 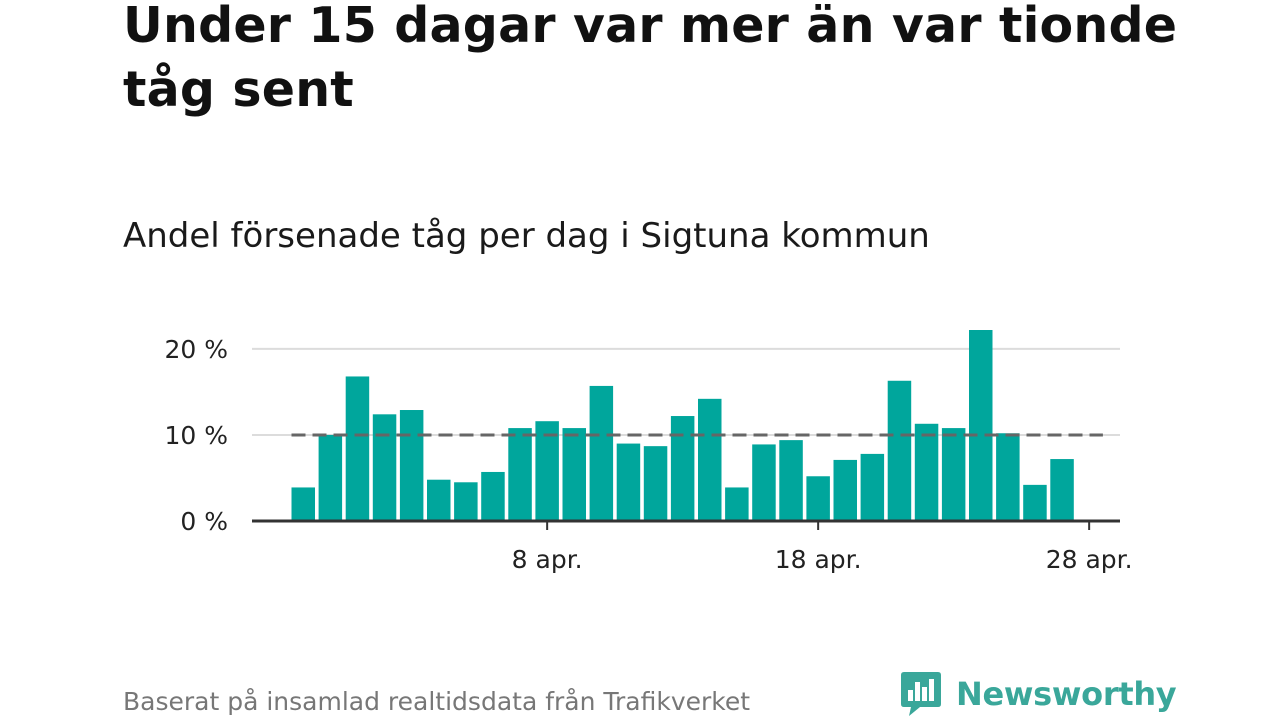 I want to click on newsworthy-logo: Newsworthy, so click(x=1038, y=694).